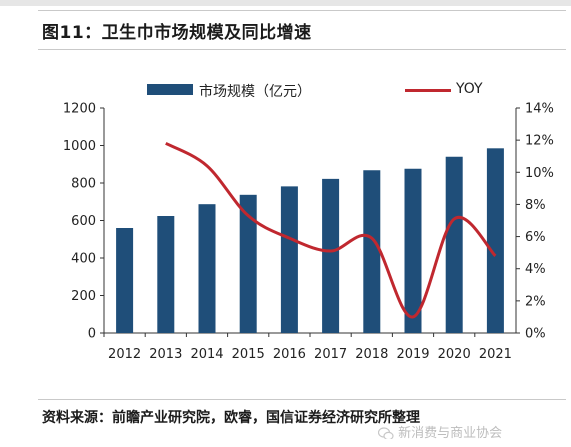 The height and width of the screenshot is (447, 571). I want to click on y-left-tick-label: 1200, so click(79, 109).